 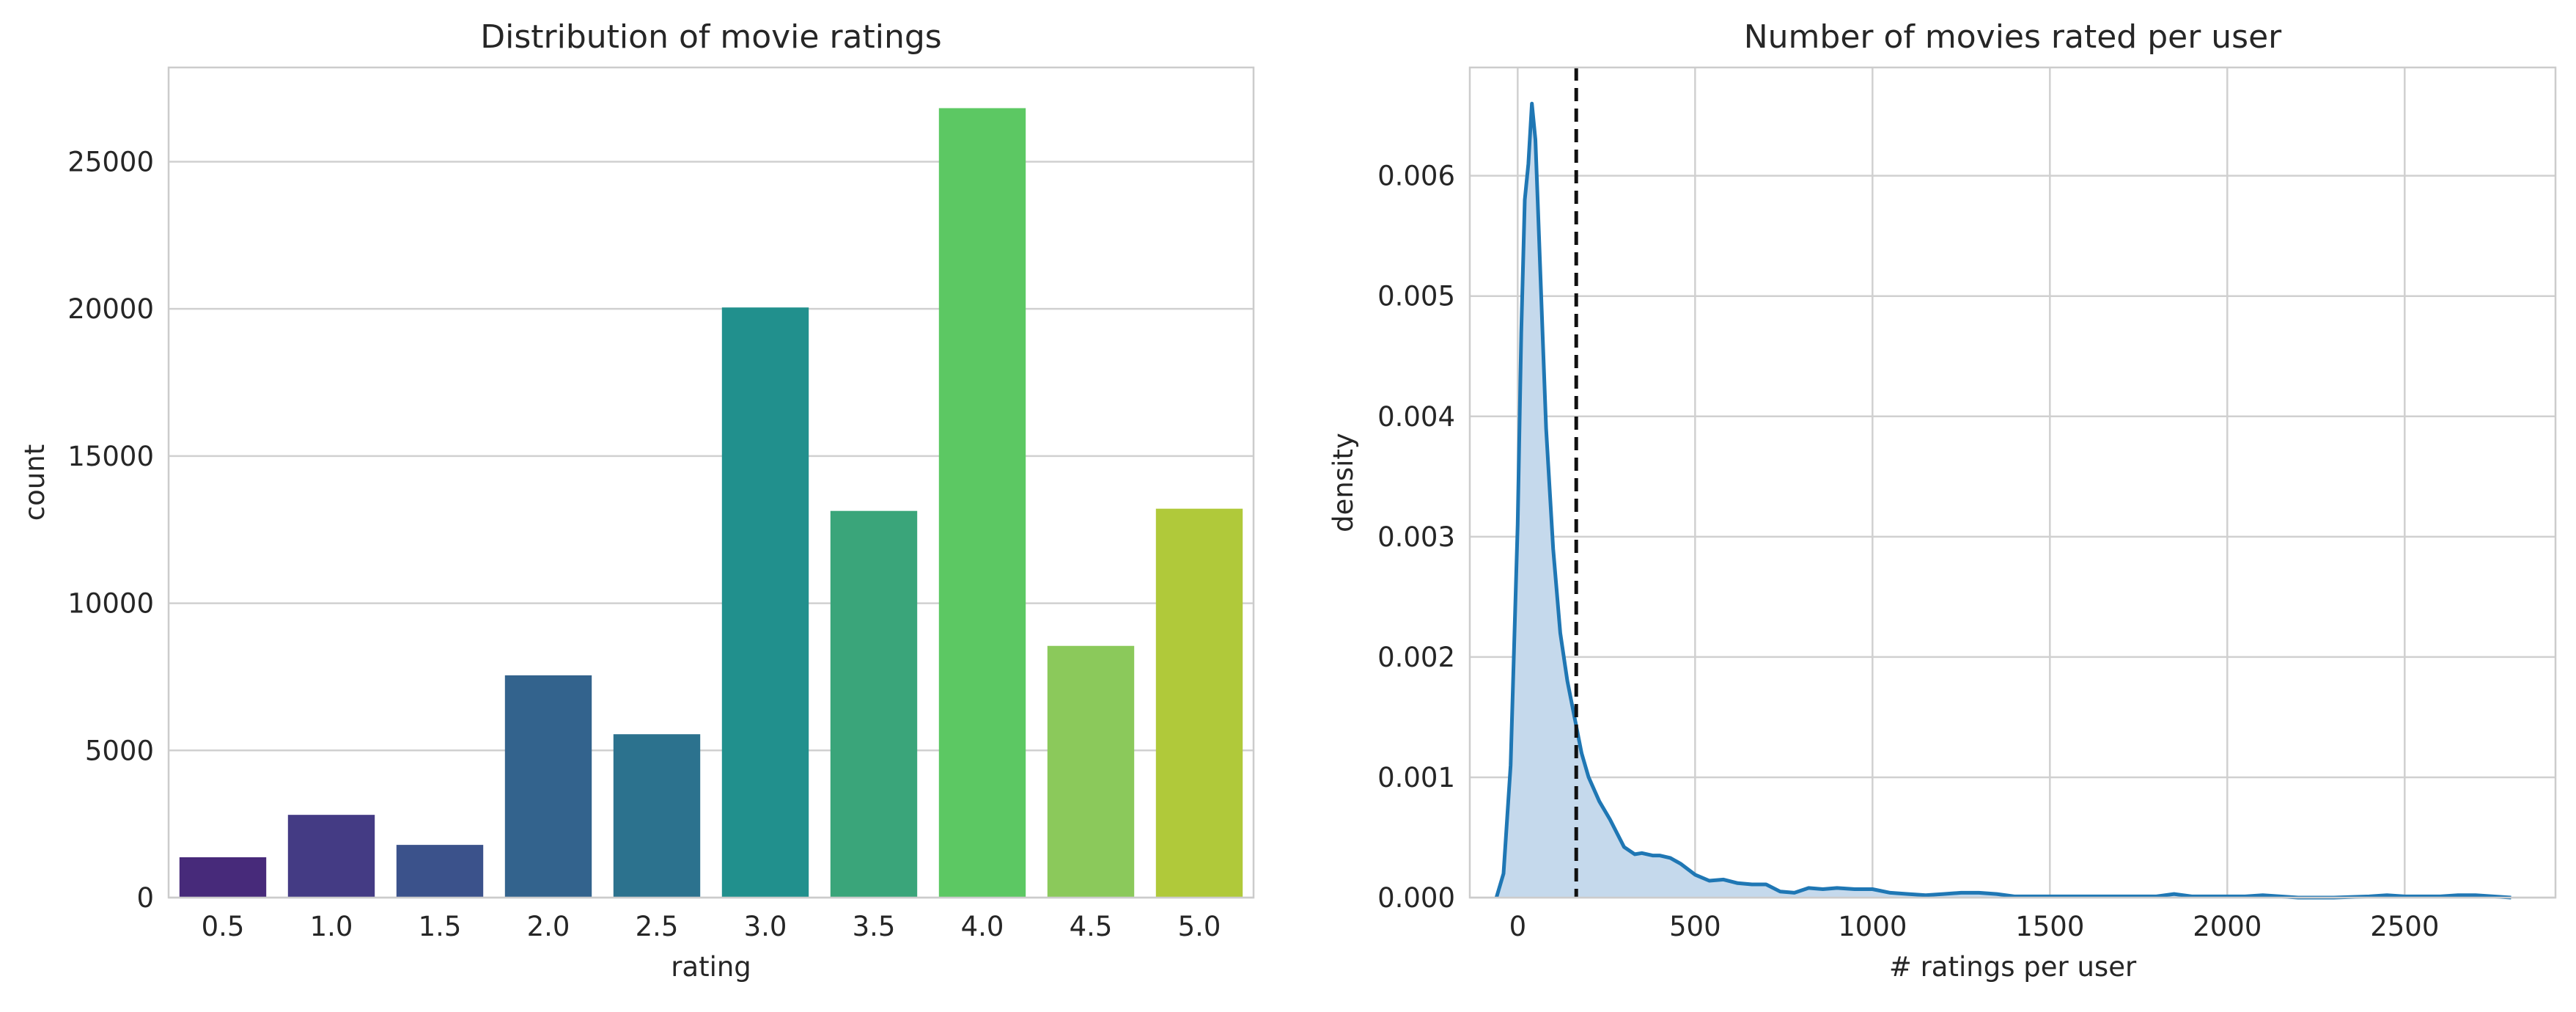 I want to click on y-tick-label: 10000, so click(x=110, y=604).